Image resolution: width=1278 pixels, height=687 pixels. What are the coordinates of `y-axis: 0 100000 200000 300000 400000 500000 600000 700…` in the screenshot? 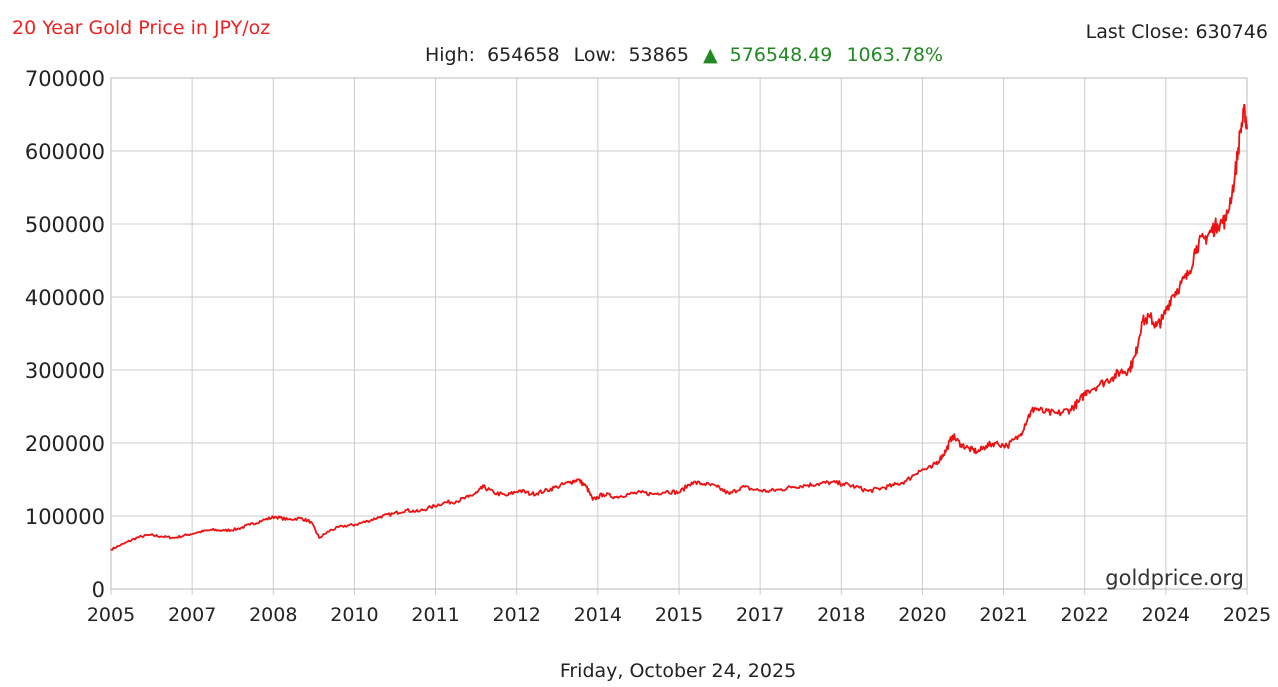 It's located at (65, 334).